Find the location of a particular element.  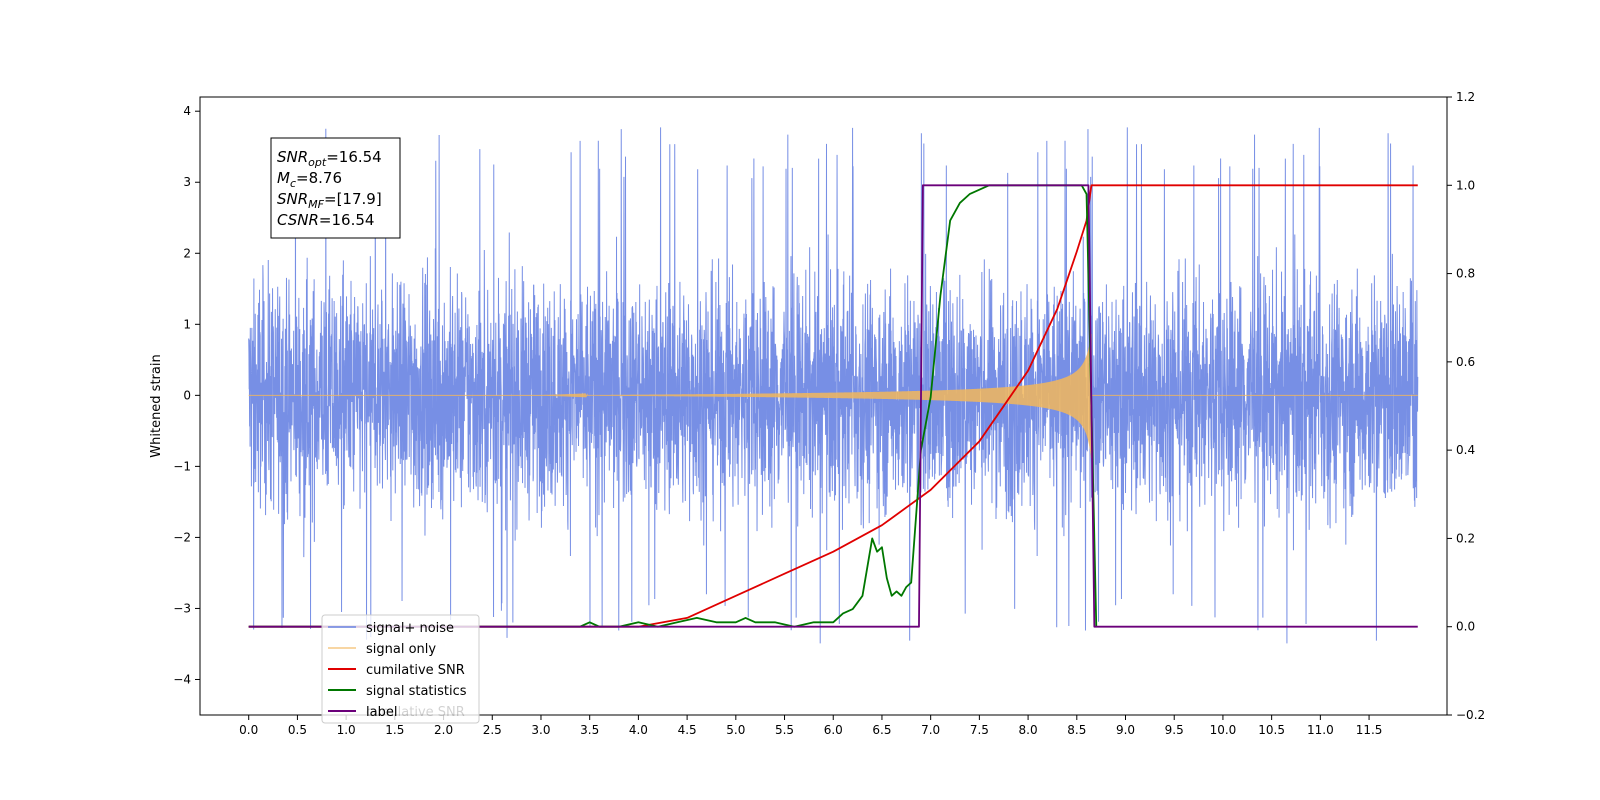

legend-label: cumilative SNR is located at coordinates (415, 670).